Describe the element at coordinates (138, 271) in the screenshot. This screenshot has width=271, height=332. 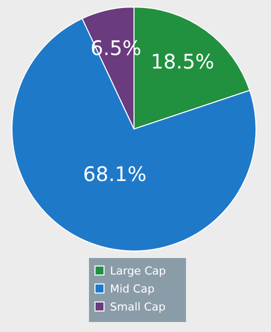
I see `legend-label: Large Cap` at that location.